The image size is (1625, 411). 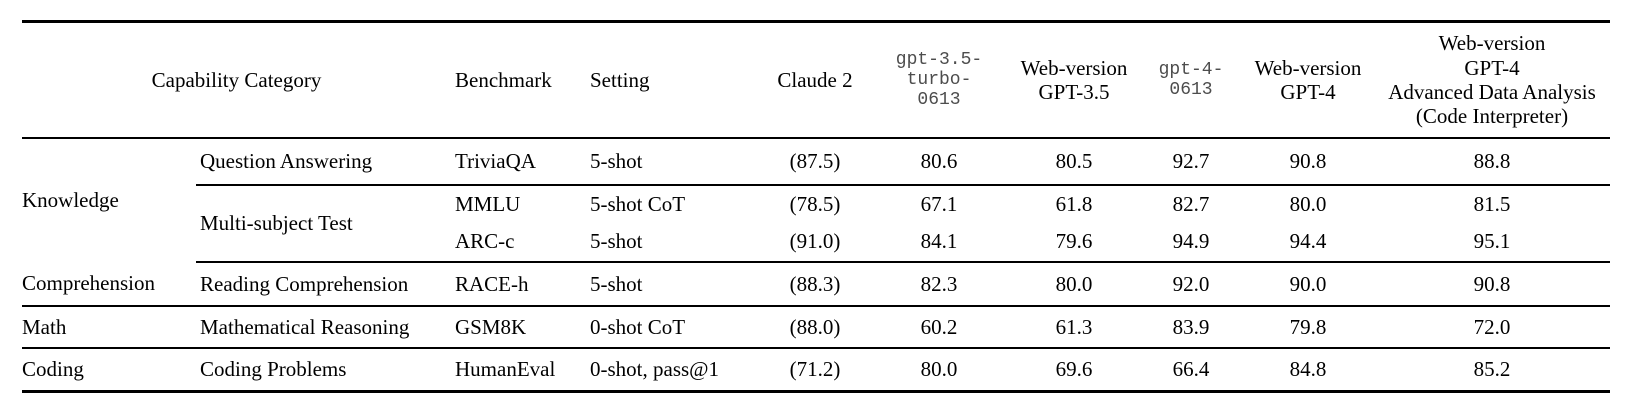 I want to click on score-cell-gpt-4-0613: 94.9, so click(x=1191, y=242).